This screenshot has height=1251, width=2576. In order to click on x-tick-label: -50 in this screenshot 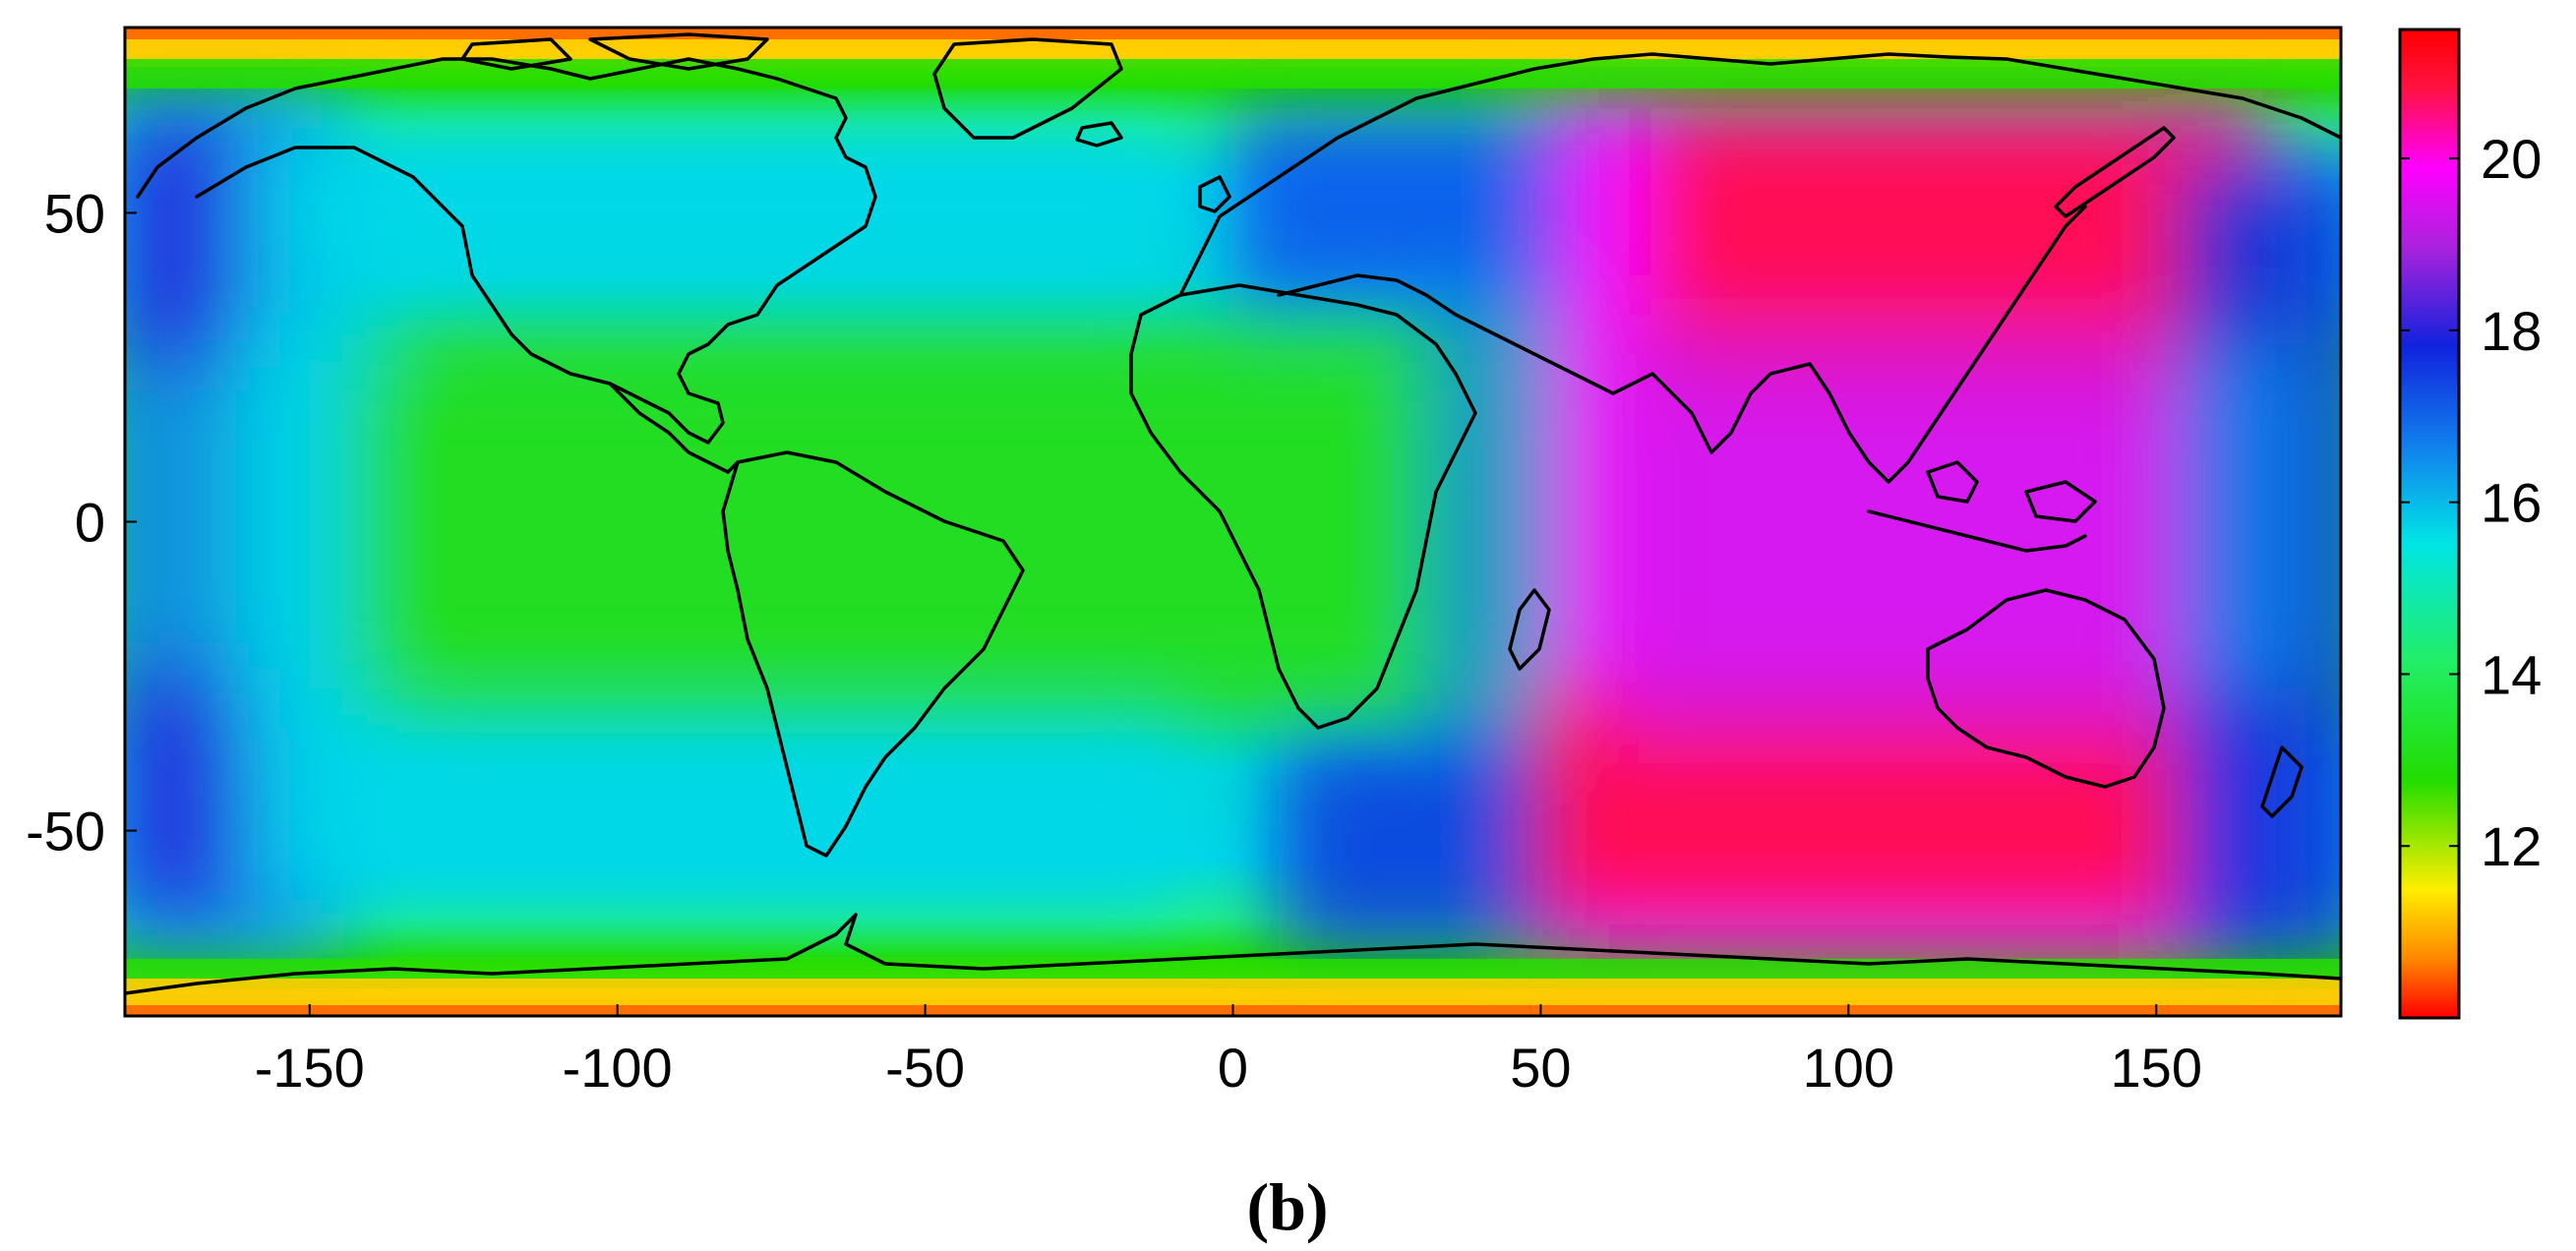, I will do `click(925, 1068)`.